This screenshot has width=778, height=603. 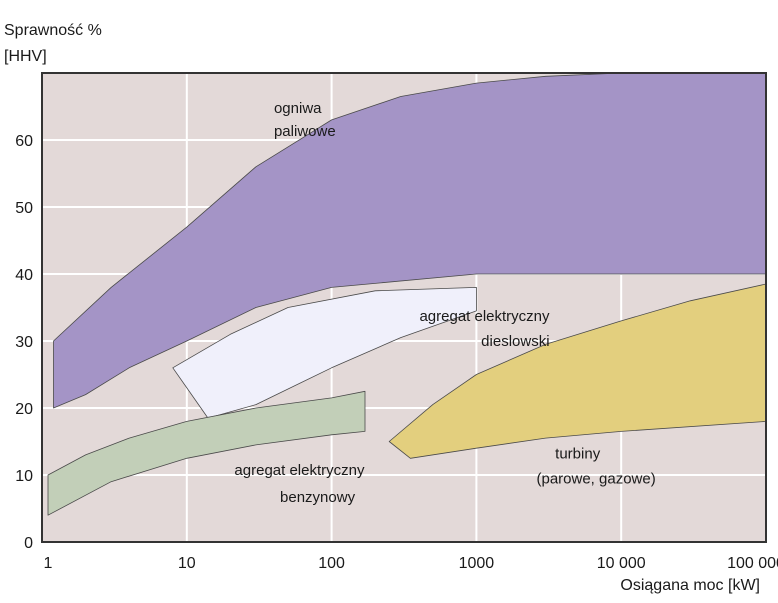 I want to click on y-tick-label-0: 0, so click(x=28, y=543).